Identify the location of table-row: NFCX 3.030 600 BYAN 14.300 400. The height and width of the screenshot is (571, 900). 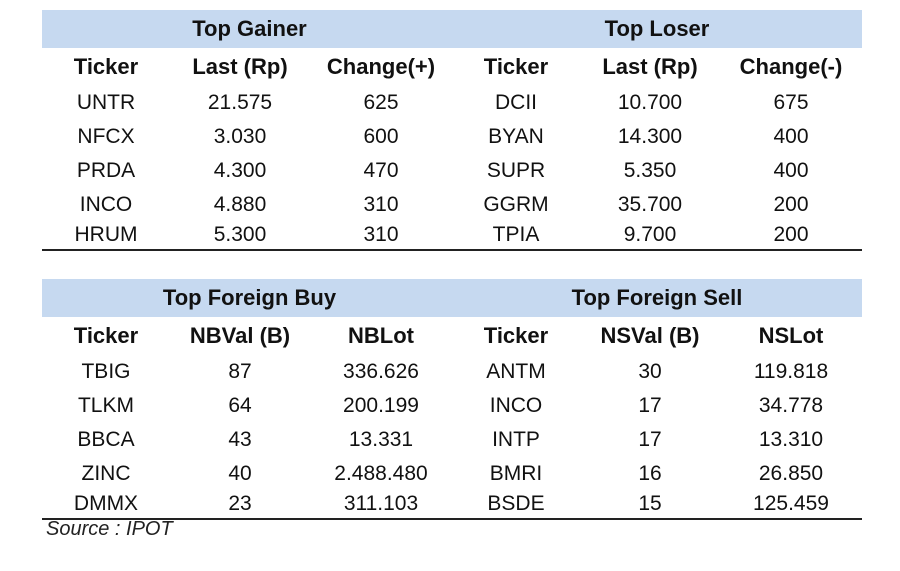
(452, 137).